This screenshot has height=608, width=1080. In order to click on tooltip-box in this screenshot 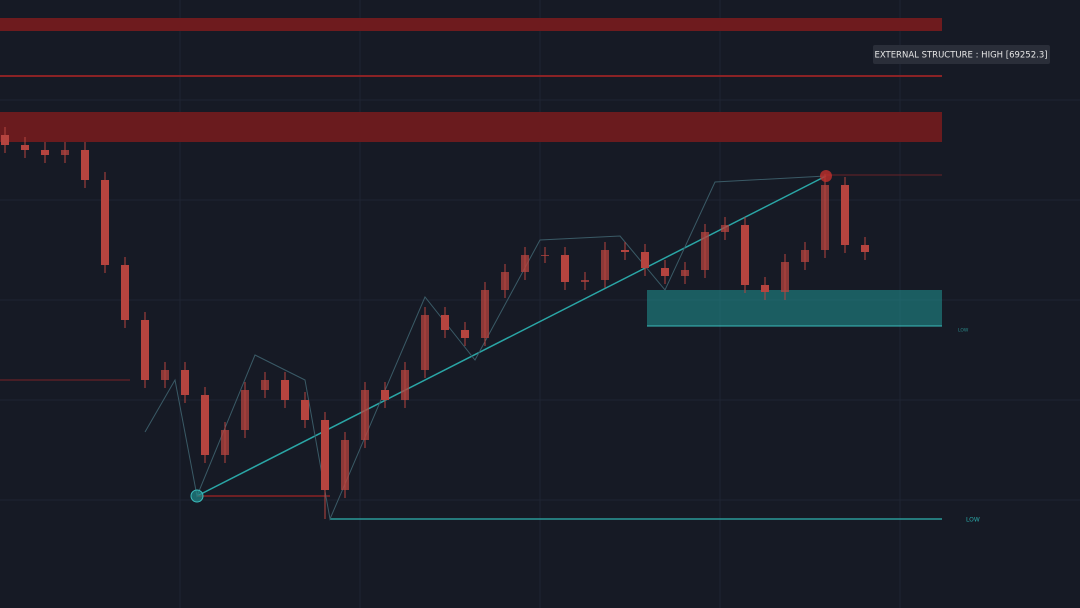, I will do `click(961, 54)`.